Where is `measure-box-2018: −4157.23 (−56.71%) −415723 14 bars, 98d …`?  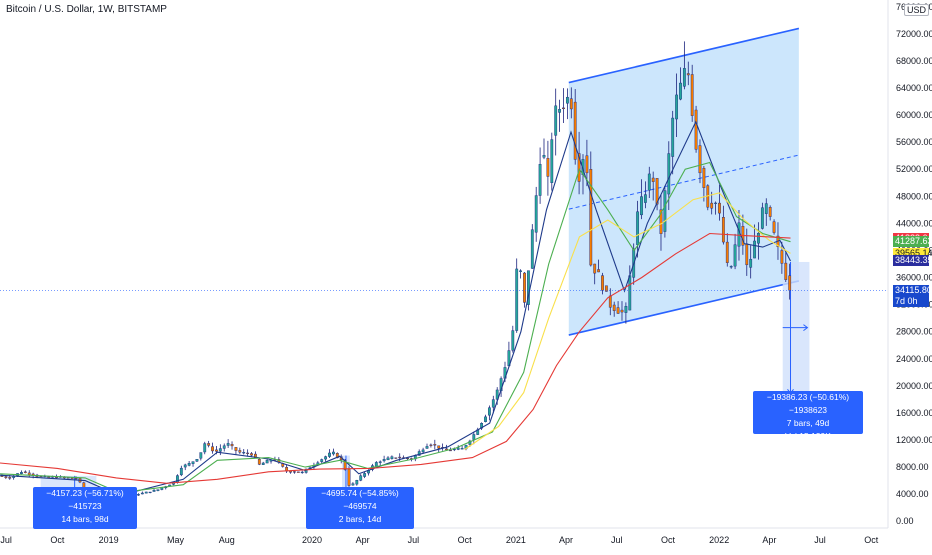
measure-box-2018: −4157.23 (−56.71%) −415723 14 bars, 98d … is located at coordinates (85, 512).